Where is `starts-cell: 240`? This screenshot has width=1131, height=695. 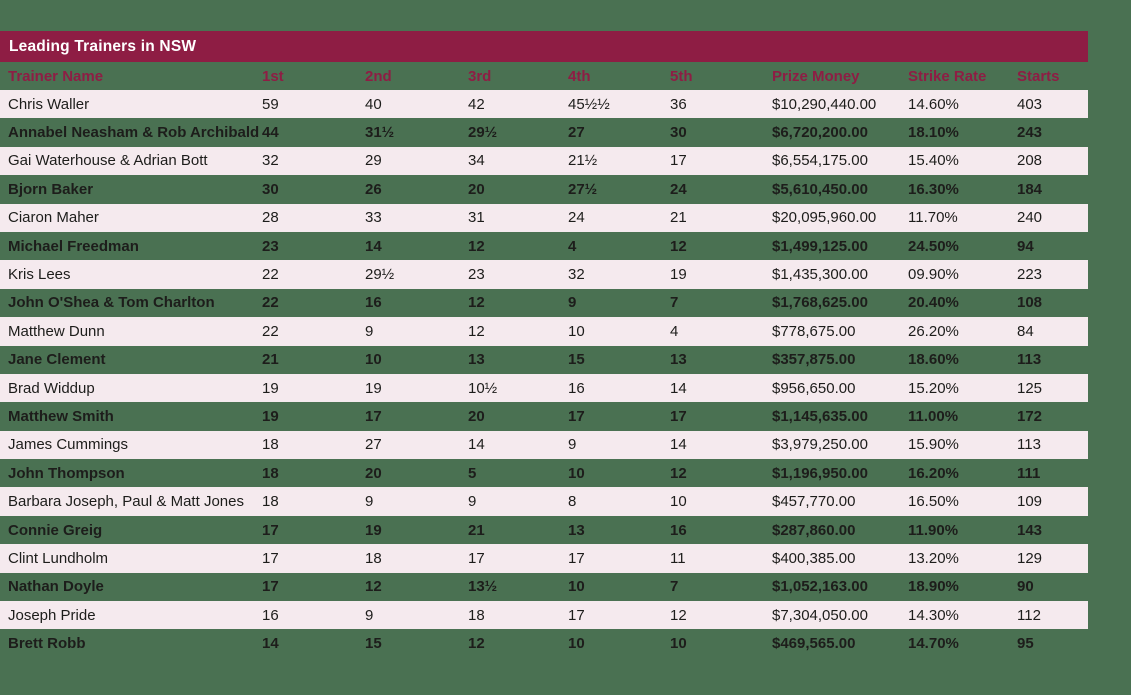
starts-cell: 240 is located at coordinates (1030, 218).